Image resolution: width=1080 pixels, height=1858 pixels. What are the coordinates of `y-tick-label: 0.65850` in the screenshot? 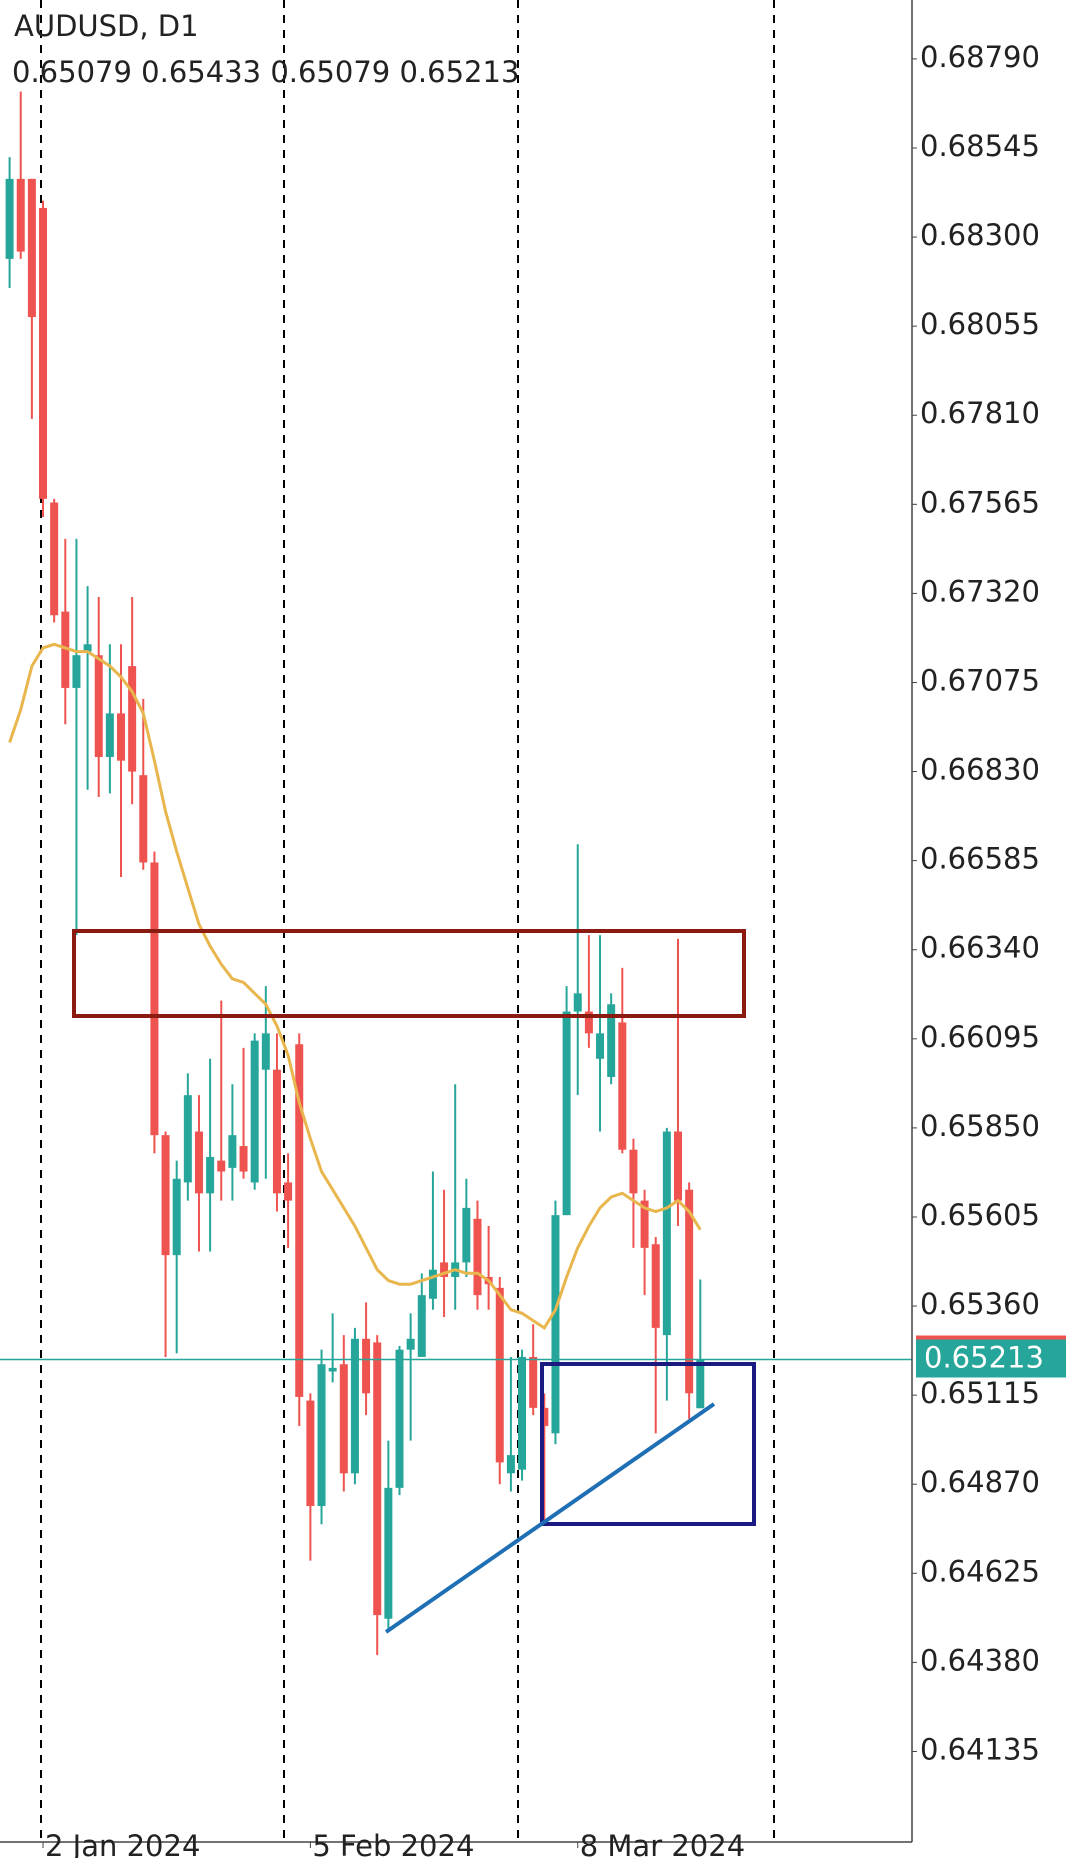 It's located at (980, 1126).